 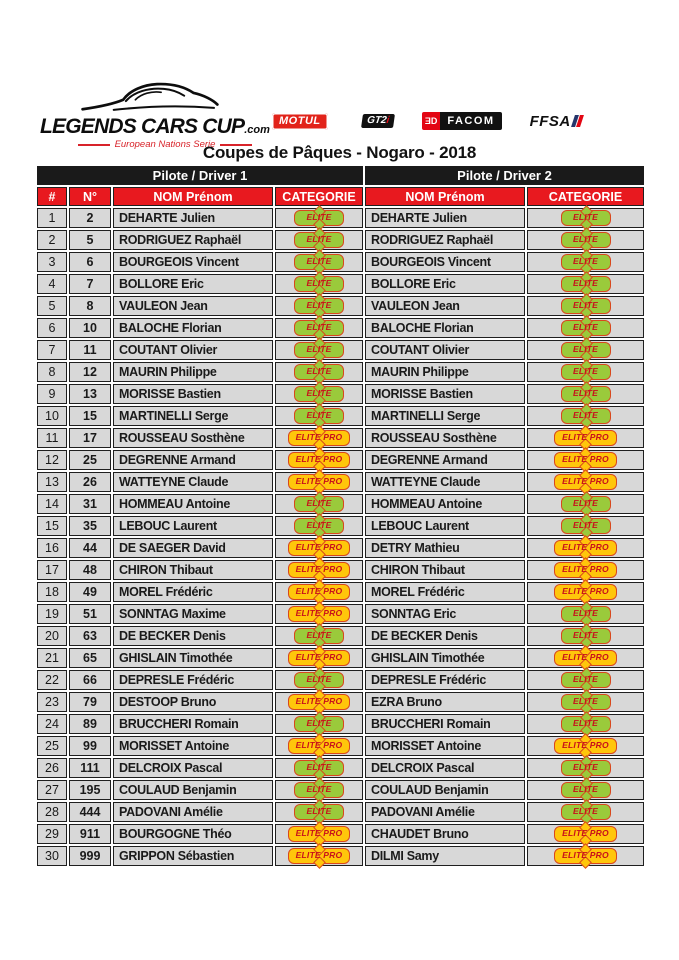 What do you see at coordinates (193, 240) in the screenshot?
I see `driver1-name-cell: RODRIGUEZ Raphaël` at bounding box center [193, 240].